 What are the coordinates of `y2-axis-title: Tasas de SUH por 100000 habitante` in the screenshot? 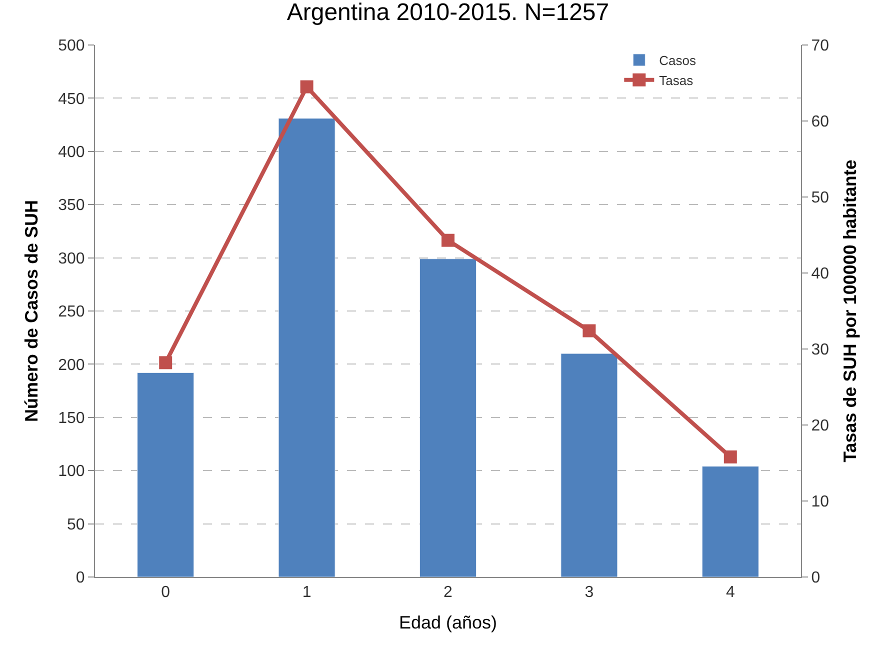 It's located at (850, 311).